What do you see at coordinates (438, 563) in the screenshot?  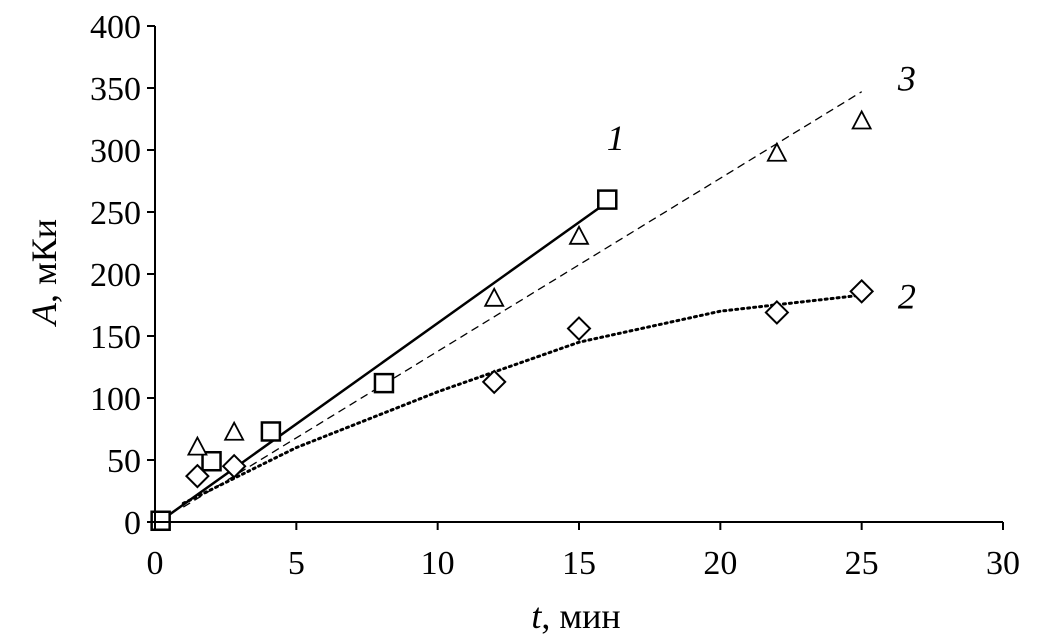 I see `x-tick-label: 10` at bounding box center [438, 563].